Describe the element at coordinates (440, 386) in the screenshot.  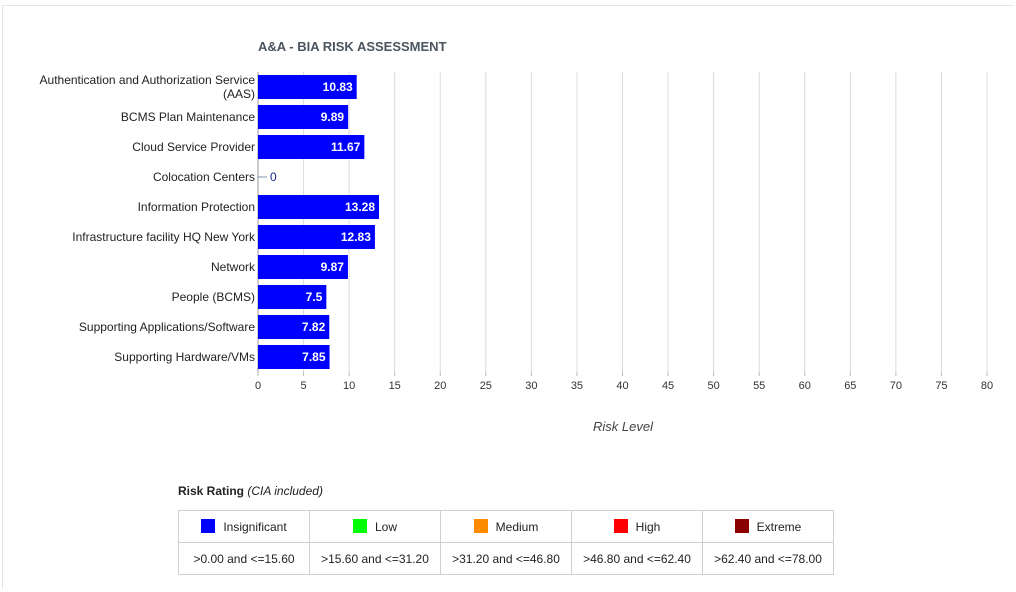
I see `x-tick-label: 20` at that location.